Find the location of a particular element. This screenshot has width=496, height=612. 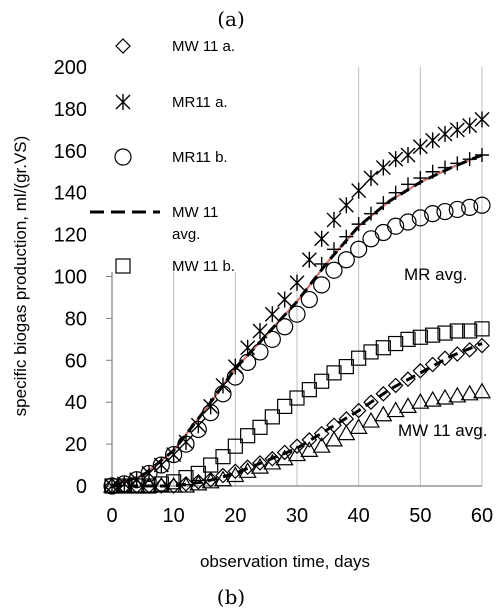

y-tick-label: 20 is located at coordinates (76, 445).